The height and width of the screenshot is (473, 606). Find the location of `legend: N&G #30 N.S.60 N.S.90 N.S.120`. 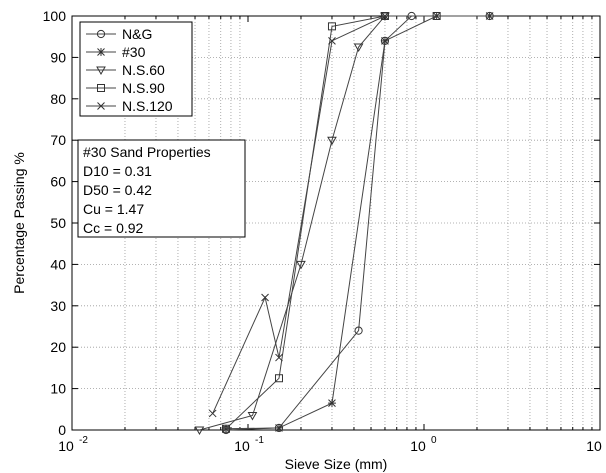

legend: N&G #30 N.S.60 N.S.90 N.S.120 is located at coordinates (136, 69).